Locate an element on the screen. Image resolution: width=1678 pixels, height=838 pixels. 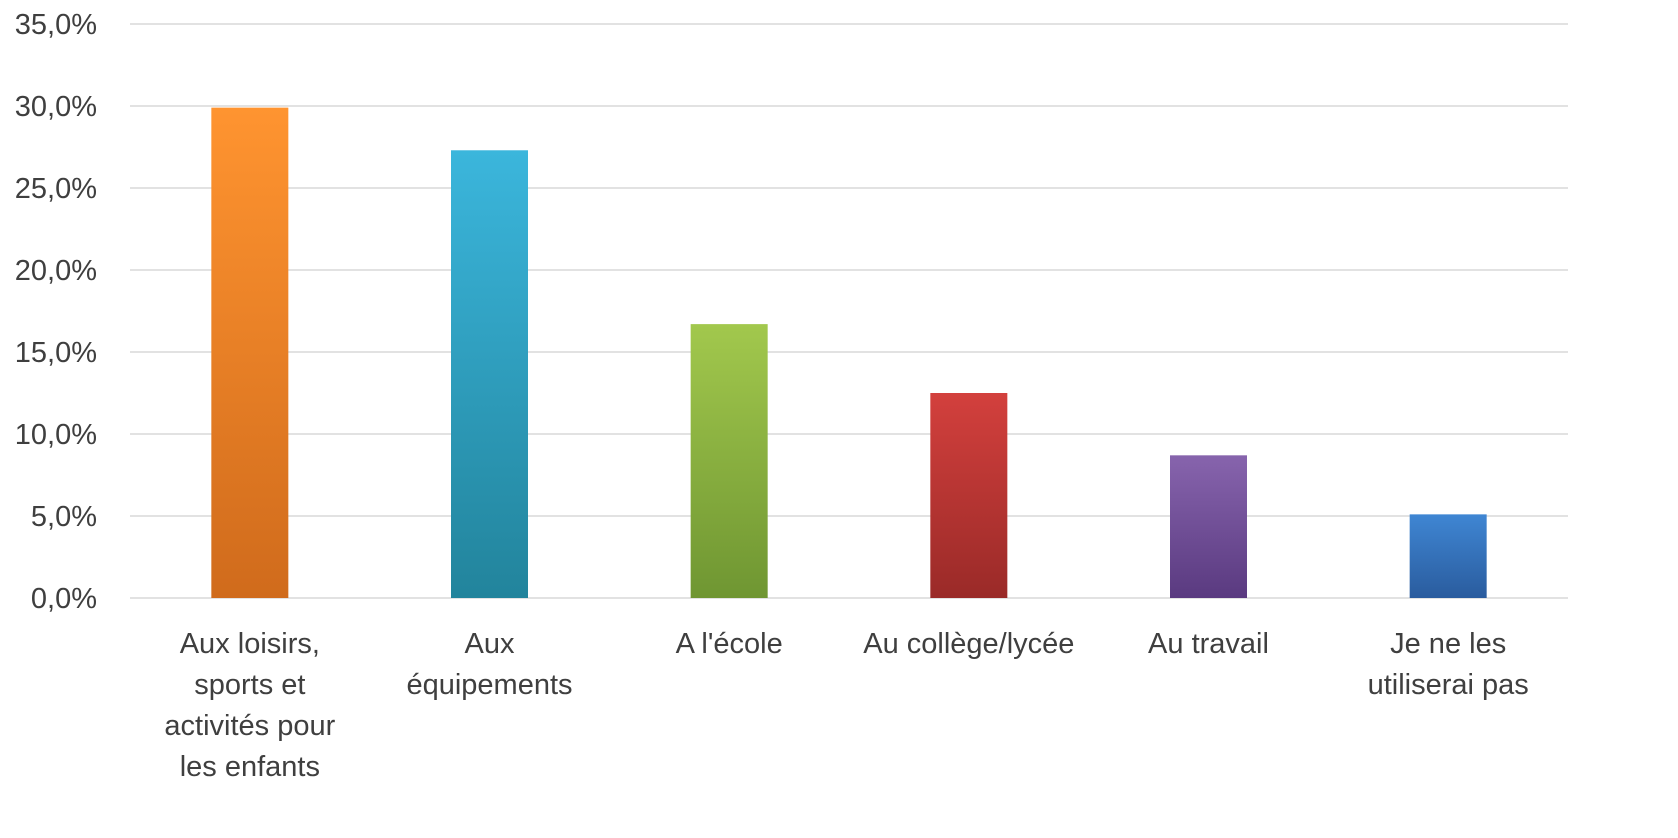
x-tick-label-line: utiliserai pas is located at coordinates (1448, 685).